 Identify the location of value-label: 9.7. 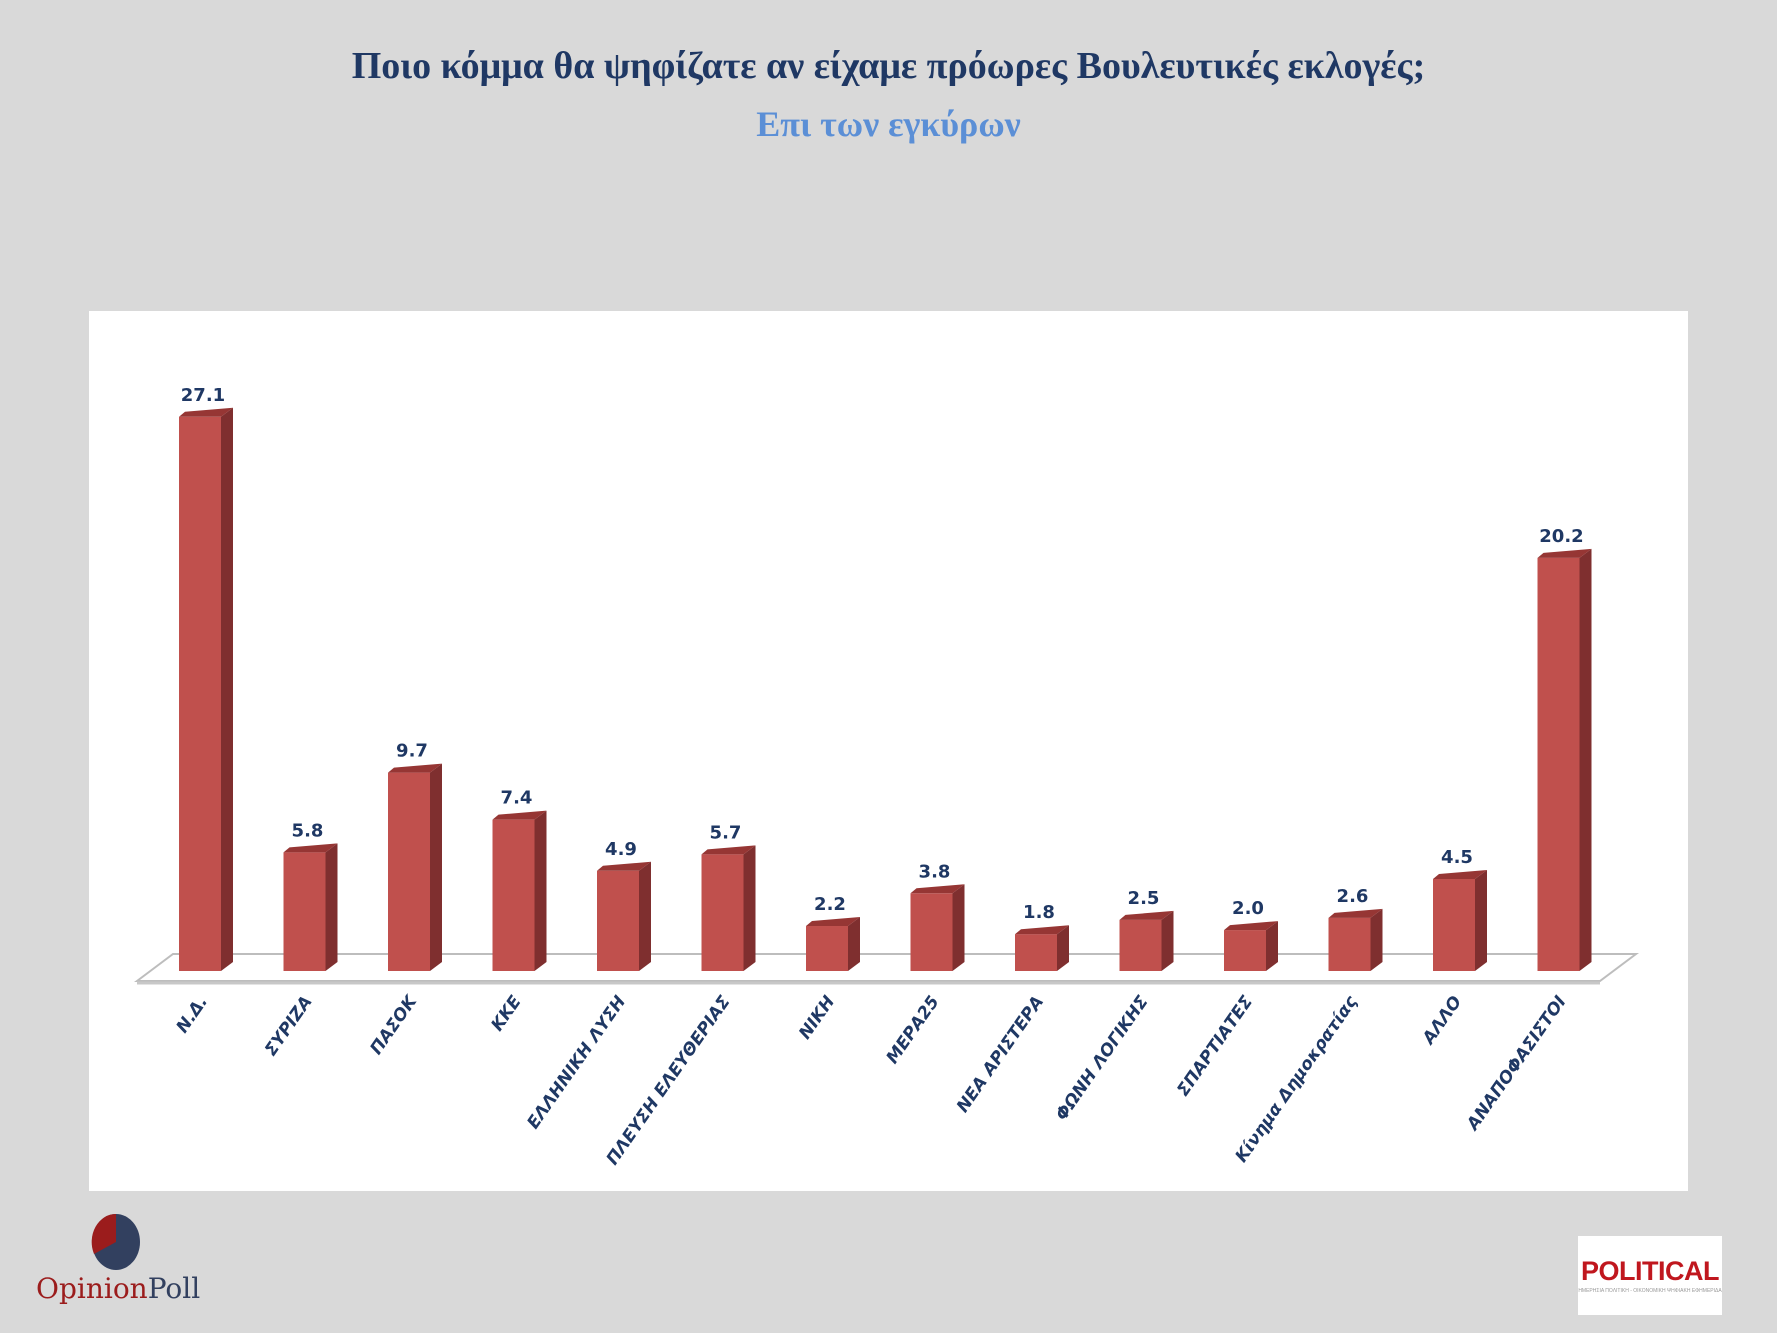
(412, 751).